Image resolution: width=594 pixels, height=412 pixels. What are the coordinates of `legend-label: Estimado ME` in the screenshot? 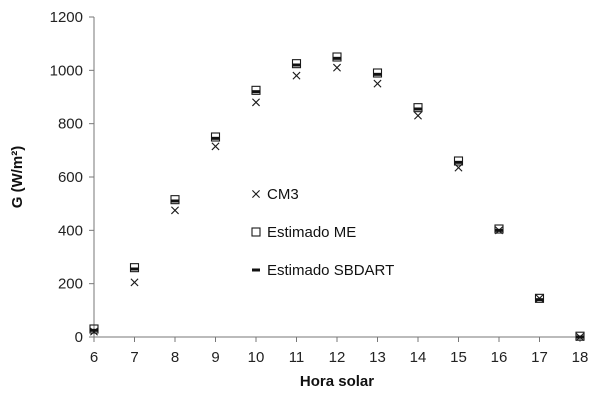 It's located at (311, 232).